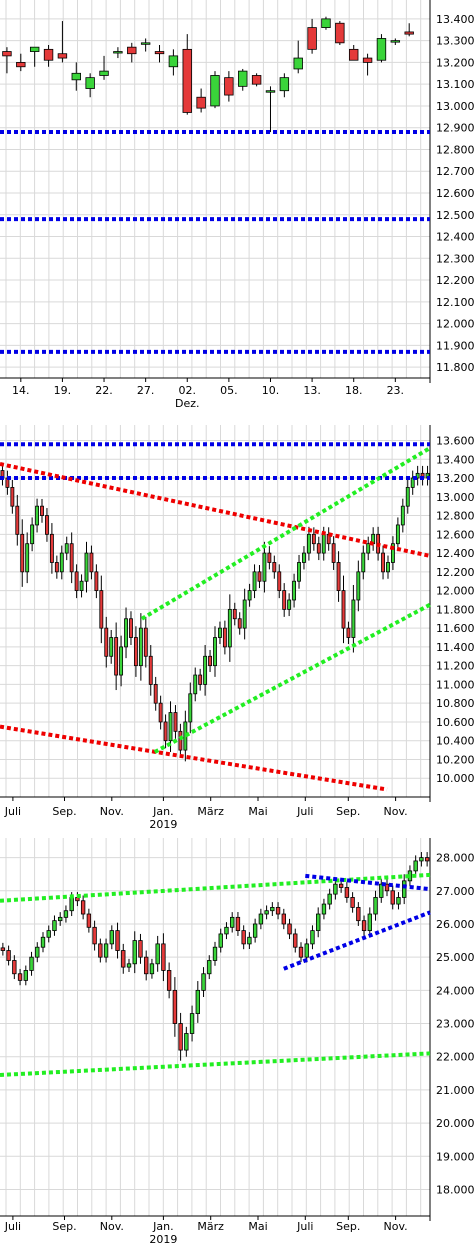 This screenshot has height=1250, width=475. Describe the element at coordinates (455, 891) in the screenshot. I see `y-tick-label: 27.000` at that location.